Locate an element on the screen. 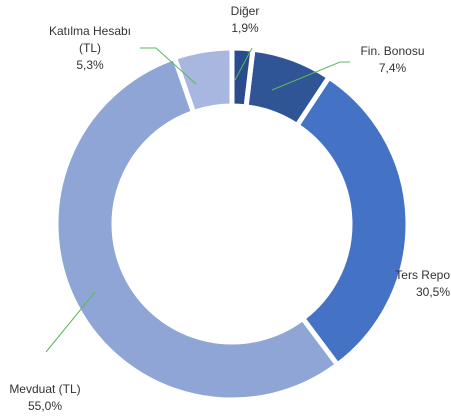 This screenshot has height=420, width=451. category-label: Diğer is located at coordinates (245, 11).